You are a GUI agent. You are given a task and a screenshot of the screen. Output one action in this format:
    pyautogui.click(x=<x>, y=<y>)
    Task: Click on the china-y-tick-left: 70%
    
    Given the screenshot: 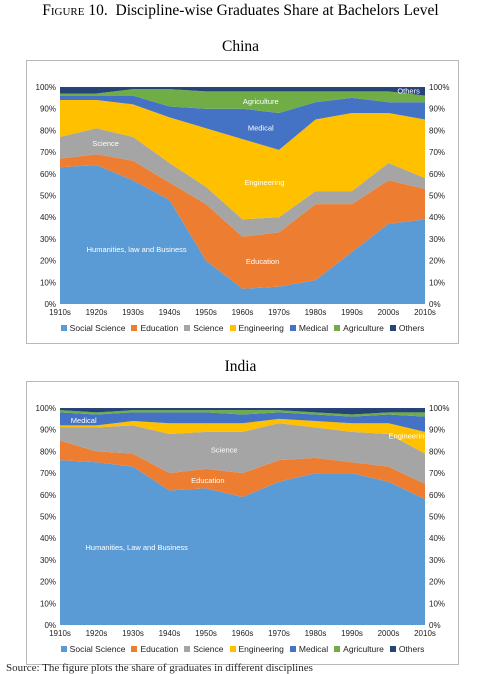 What is the action you would take?
    pyautogui.click(x=48, y=152)
    